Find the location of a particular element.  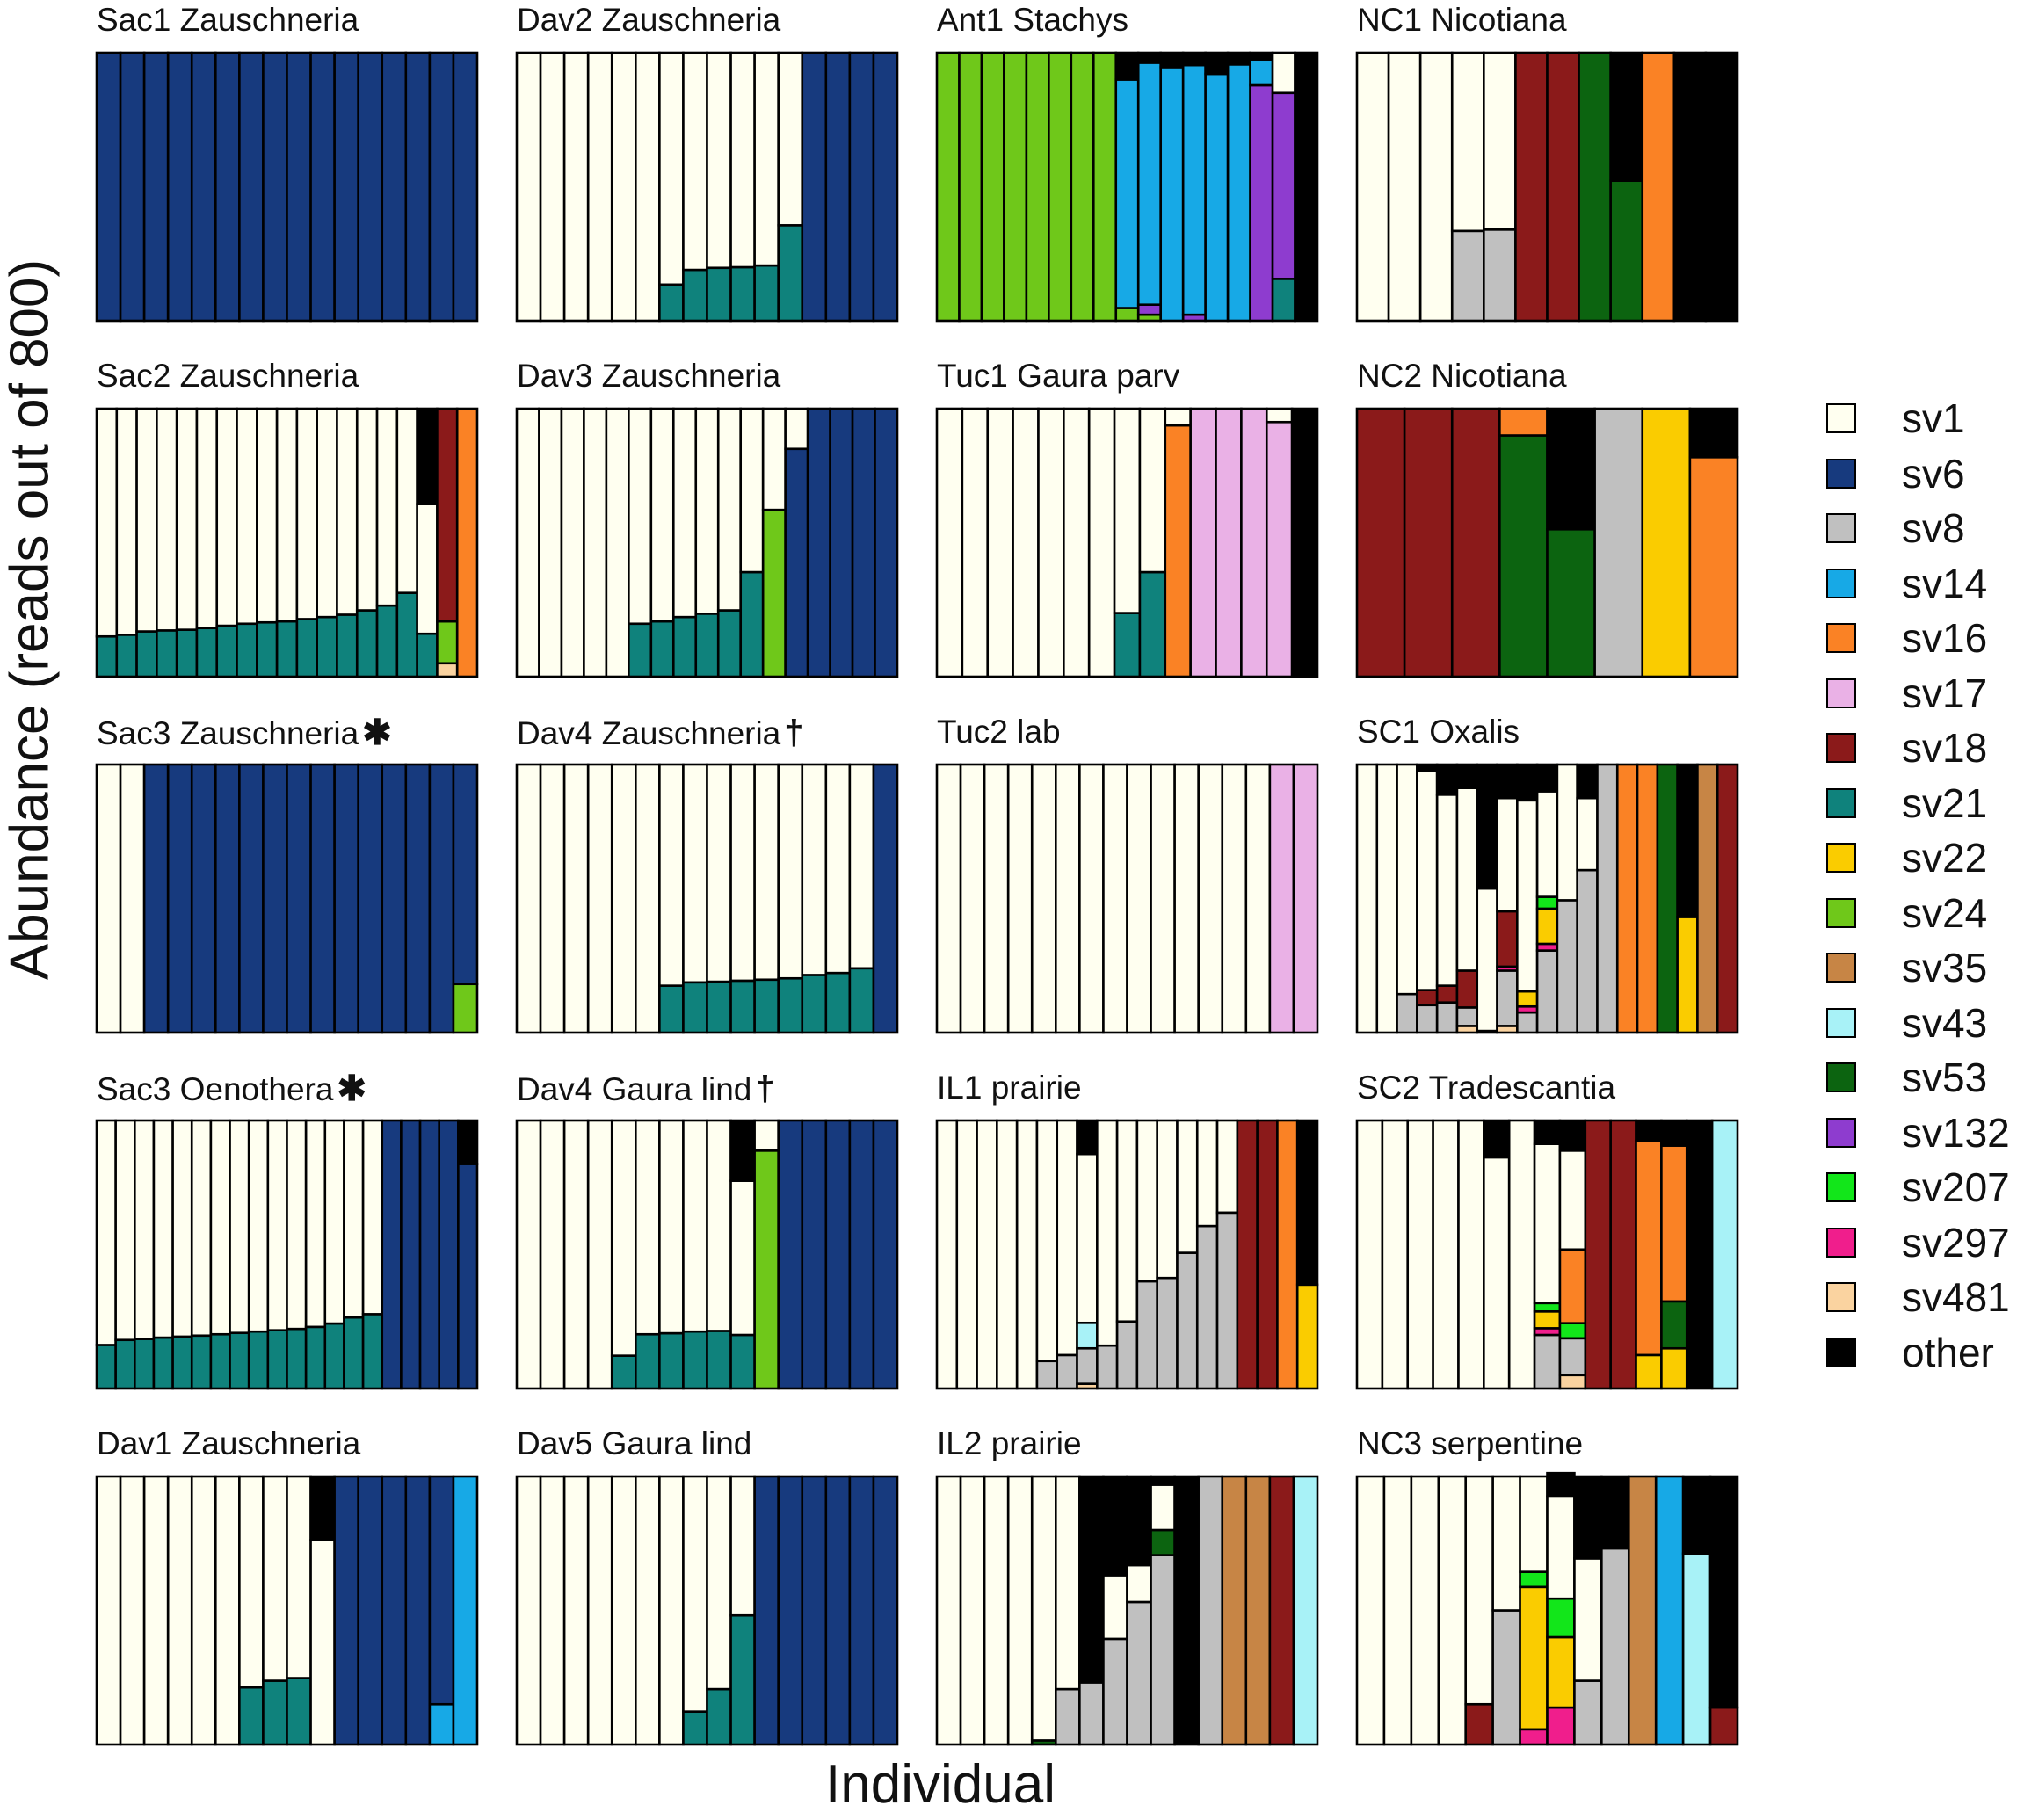

bar-segment-sv53 is located at coordinates (1523, 556).